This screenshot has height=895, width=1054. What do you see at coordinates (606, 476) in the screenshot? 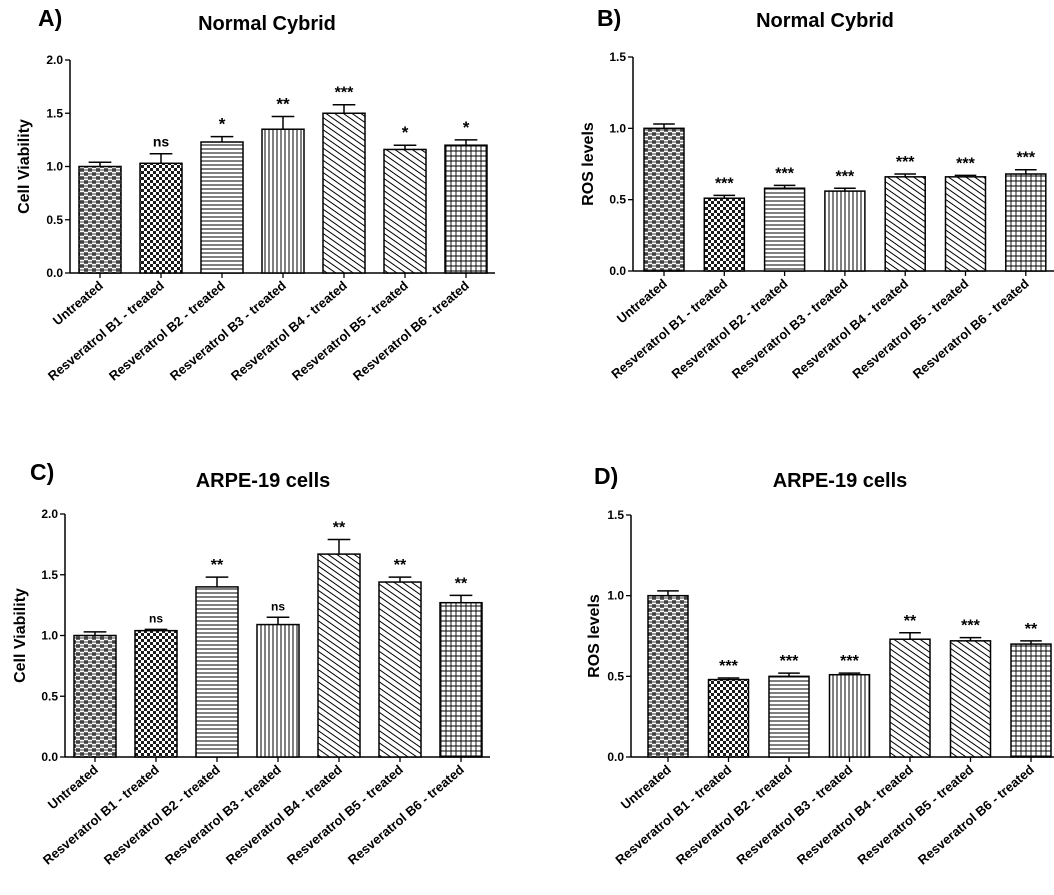
I see `panel-letter: D)` at bounding box center [606, 476].